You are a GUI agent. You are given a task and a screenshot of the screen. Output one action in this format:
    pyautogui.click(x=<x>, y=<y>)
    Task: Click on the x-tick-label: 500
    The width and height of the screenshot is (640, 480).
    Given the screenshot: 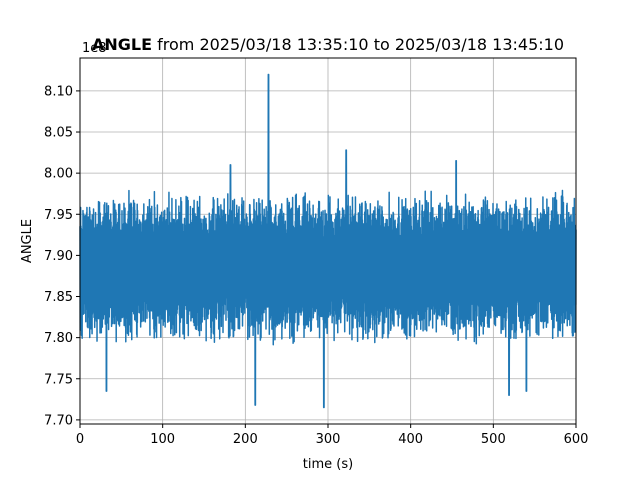 What is the action you would take?
    pyautogui.click(x=493, y=439)
    